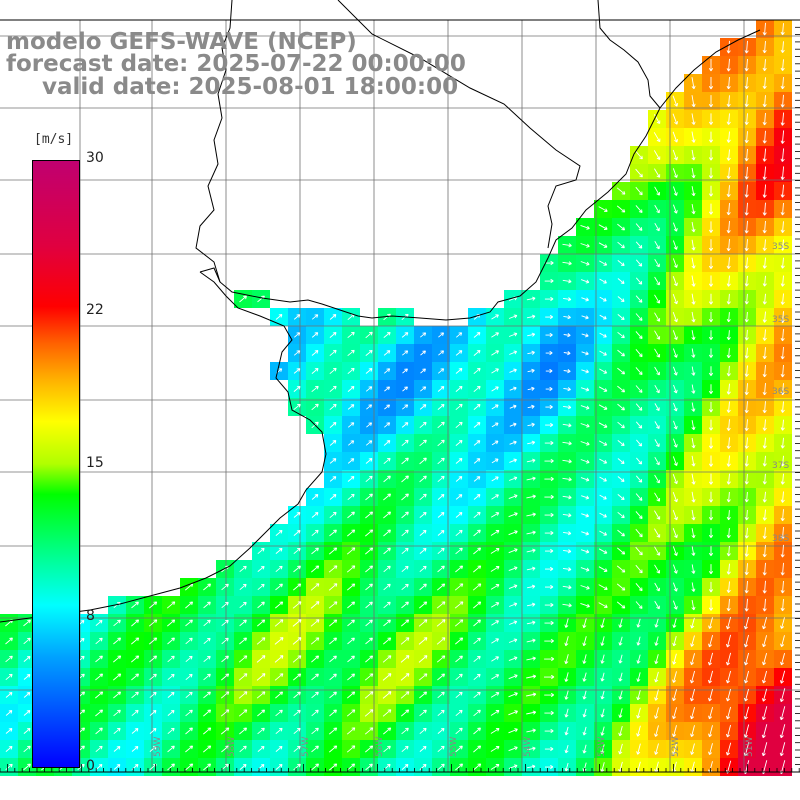 This screenshot has width=800, height=800. I want to click on latitude-label: 35S, so click(780, 320).